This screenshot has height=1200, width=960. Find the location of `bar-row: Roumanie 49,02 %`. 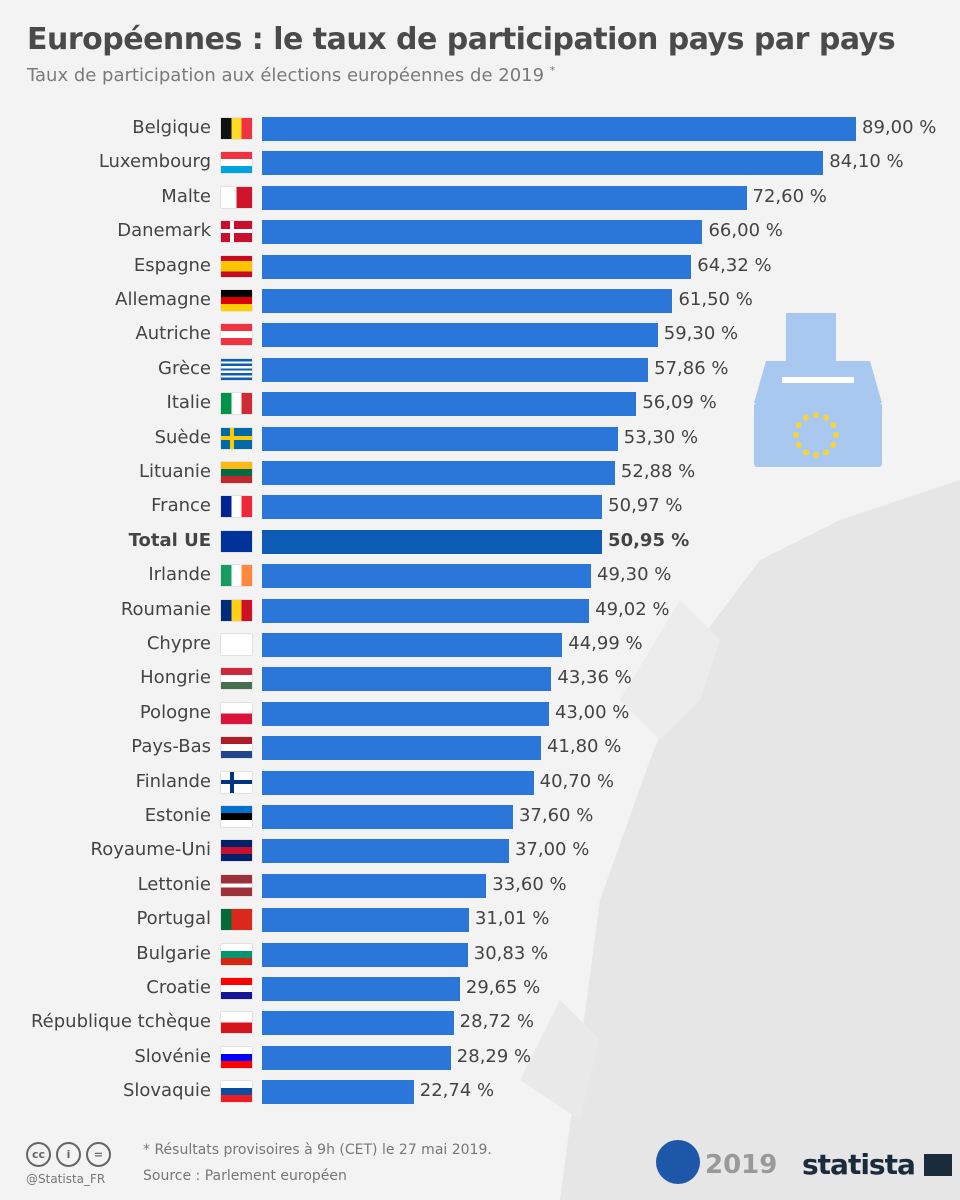

bar-row: Roumanie 49,02 % is located at coordinates (480, 611).